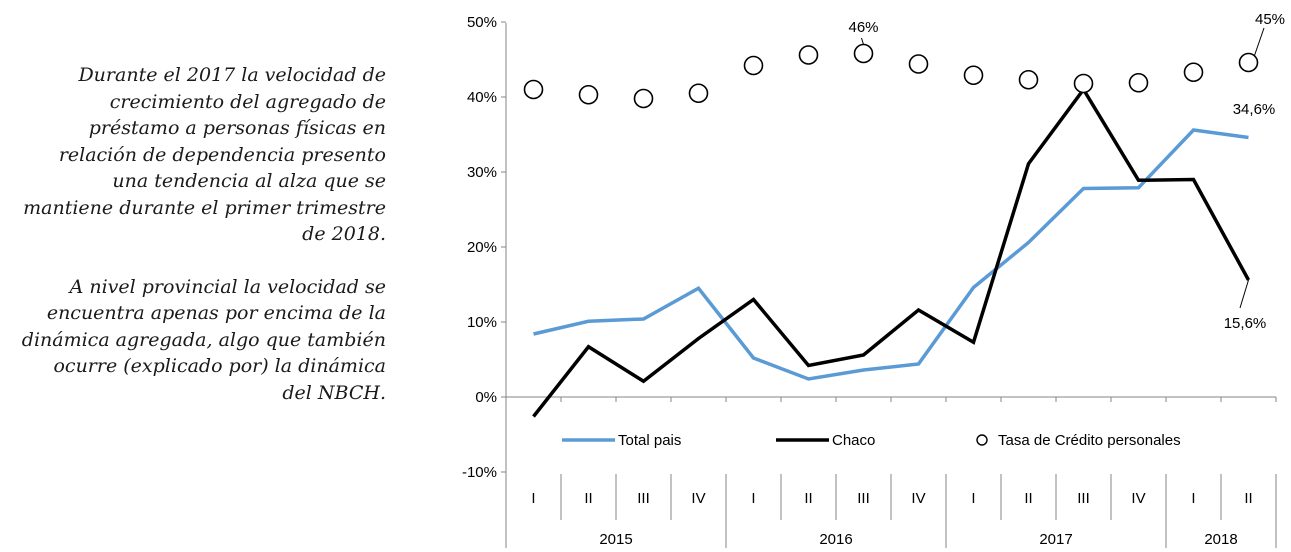  What do you see at coordinates (982, 440) in the screenshot?
I see `legend-swatch-tasa` at bounding box center [982, 440].